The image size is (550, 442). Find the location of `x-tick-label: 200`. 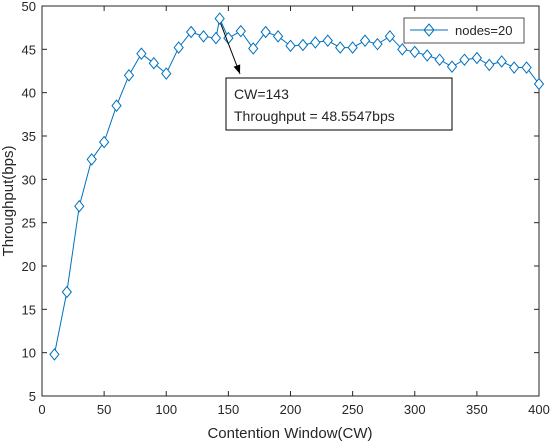

x-tick-label: 200 is located at coordinates (291, 409).